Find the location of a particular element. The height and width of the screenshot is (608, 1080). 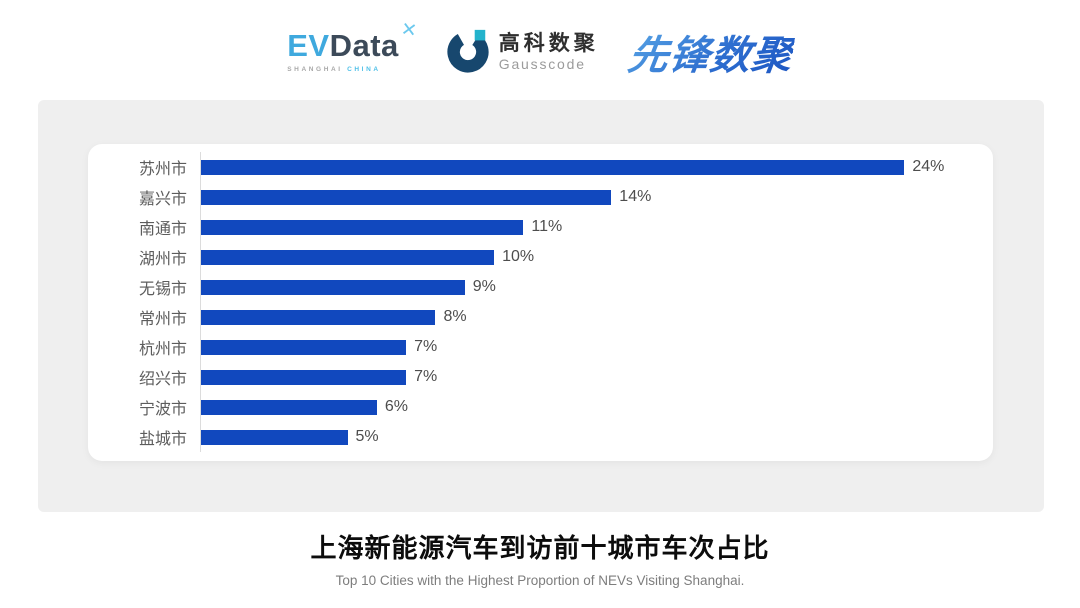

bar-value-label: 9% is located at coordinates (484, 286).